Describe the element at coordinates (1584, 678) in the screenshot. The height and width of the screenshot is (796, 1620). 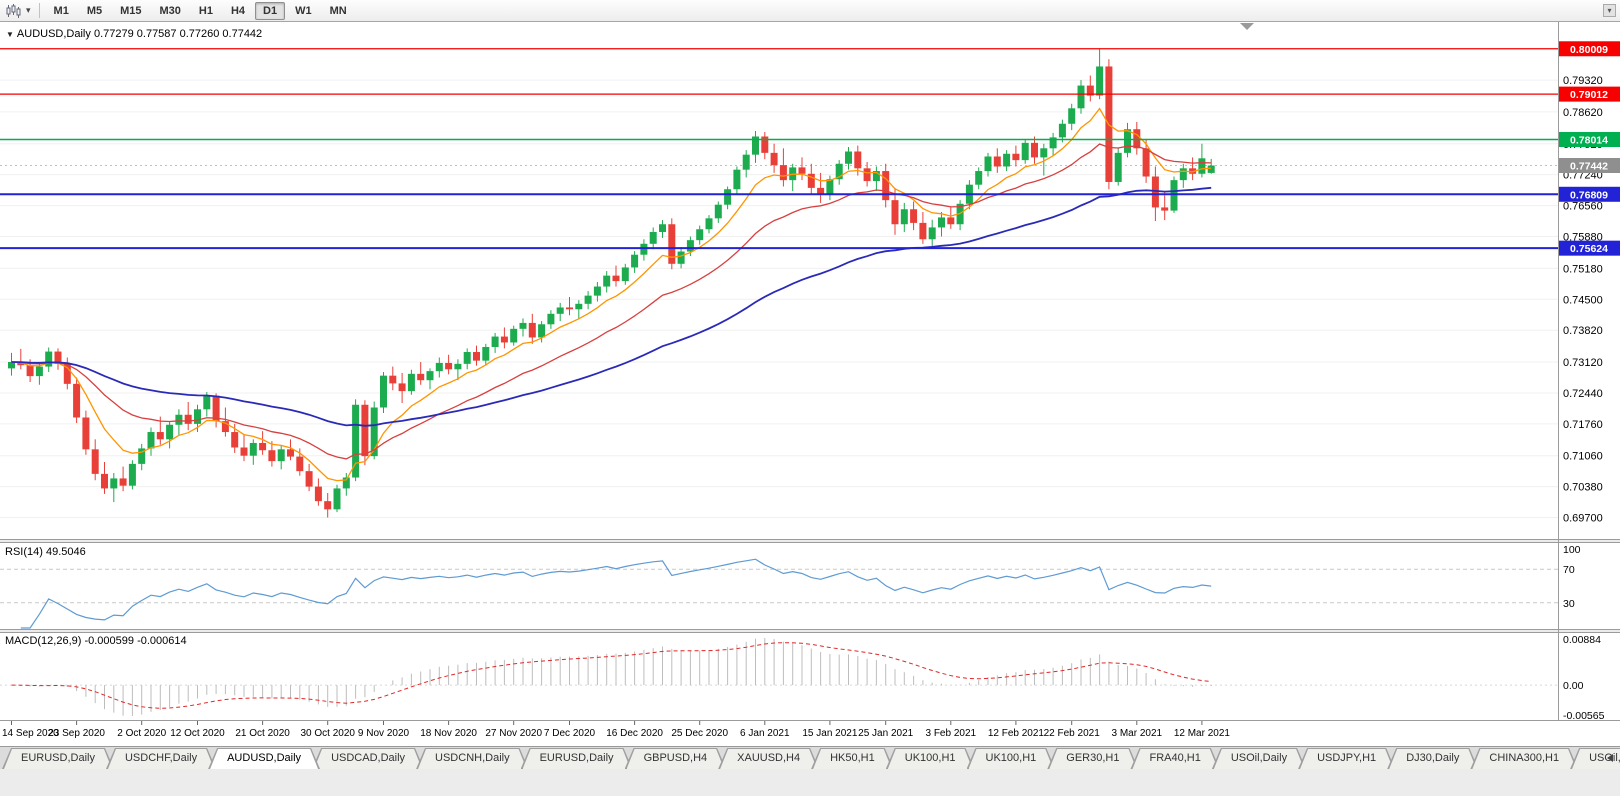
I see `macd-axis: 0.00884 0.00 -0.00565` at that location.